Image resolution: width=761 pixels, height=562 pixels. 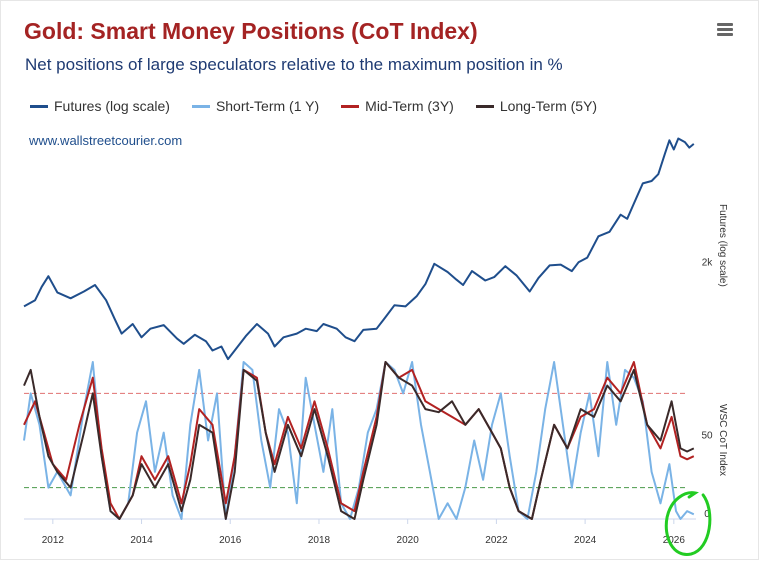 What do you see at coordinates (319, 540) in the screenshot?
I see `x-tick-label: 2018` at bounding box center [319, 540].